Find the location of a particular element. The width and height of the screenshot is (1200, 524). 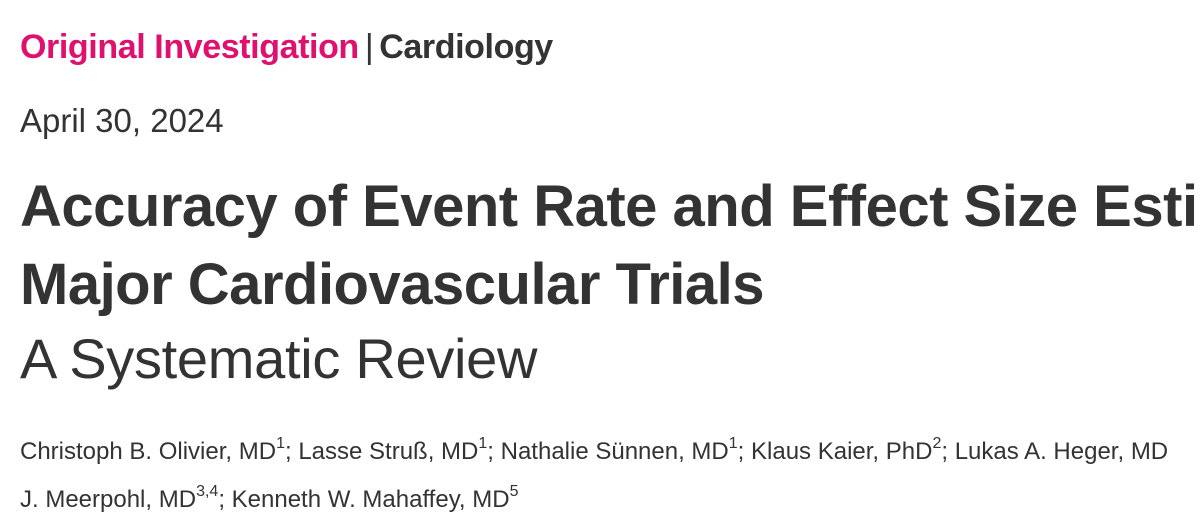

affiliation-marker: 5 is located at coordinates (514, 491).